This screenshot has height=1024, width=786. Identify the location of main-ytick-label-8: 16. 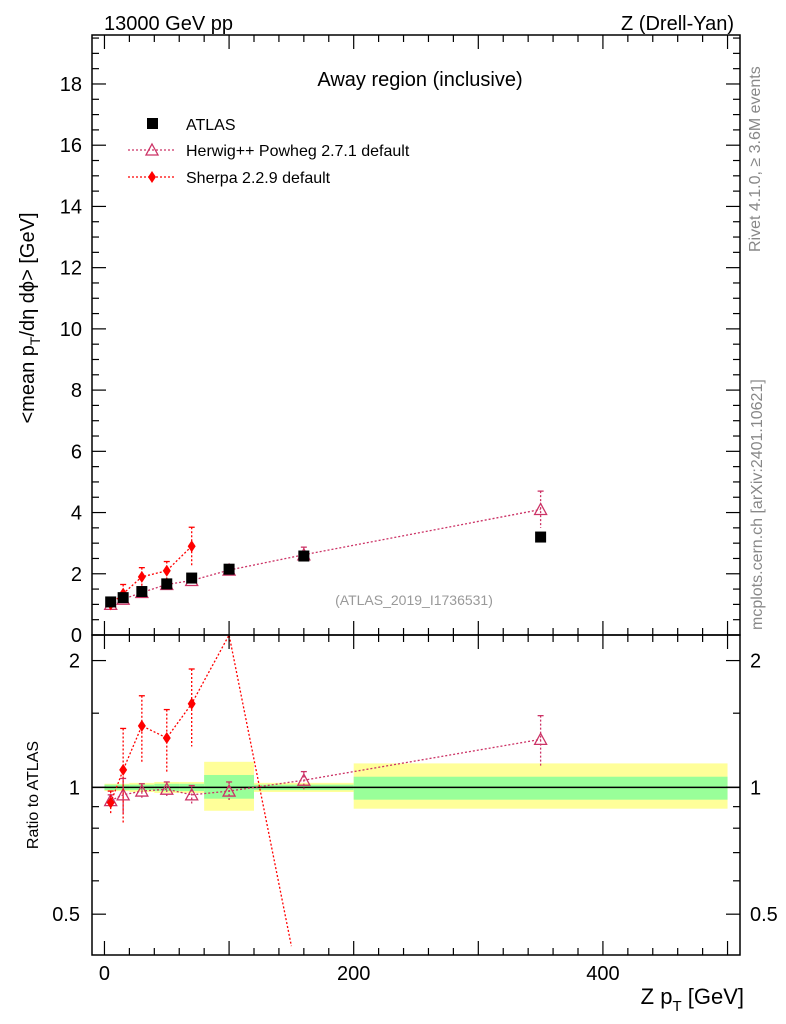
(71, 146).